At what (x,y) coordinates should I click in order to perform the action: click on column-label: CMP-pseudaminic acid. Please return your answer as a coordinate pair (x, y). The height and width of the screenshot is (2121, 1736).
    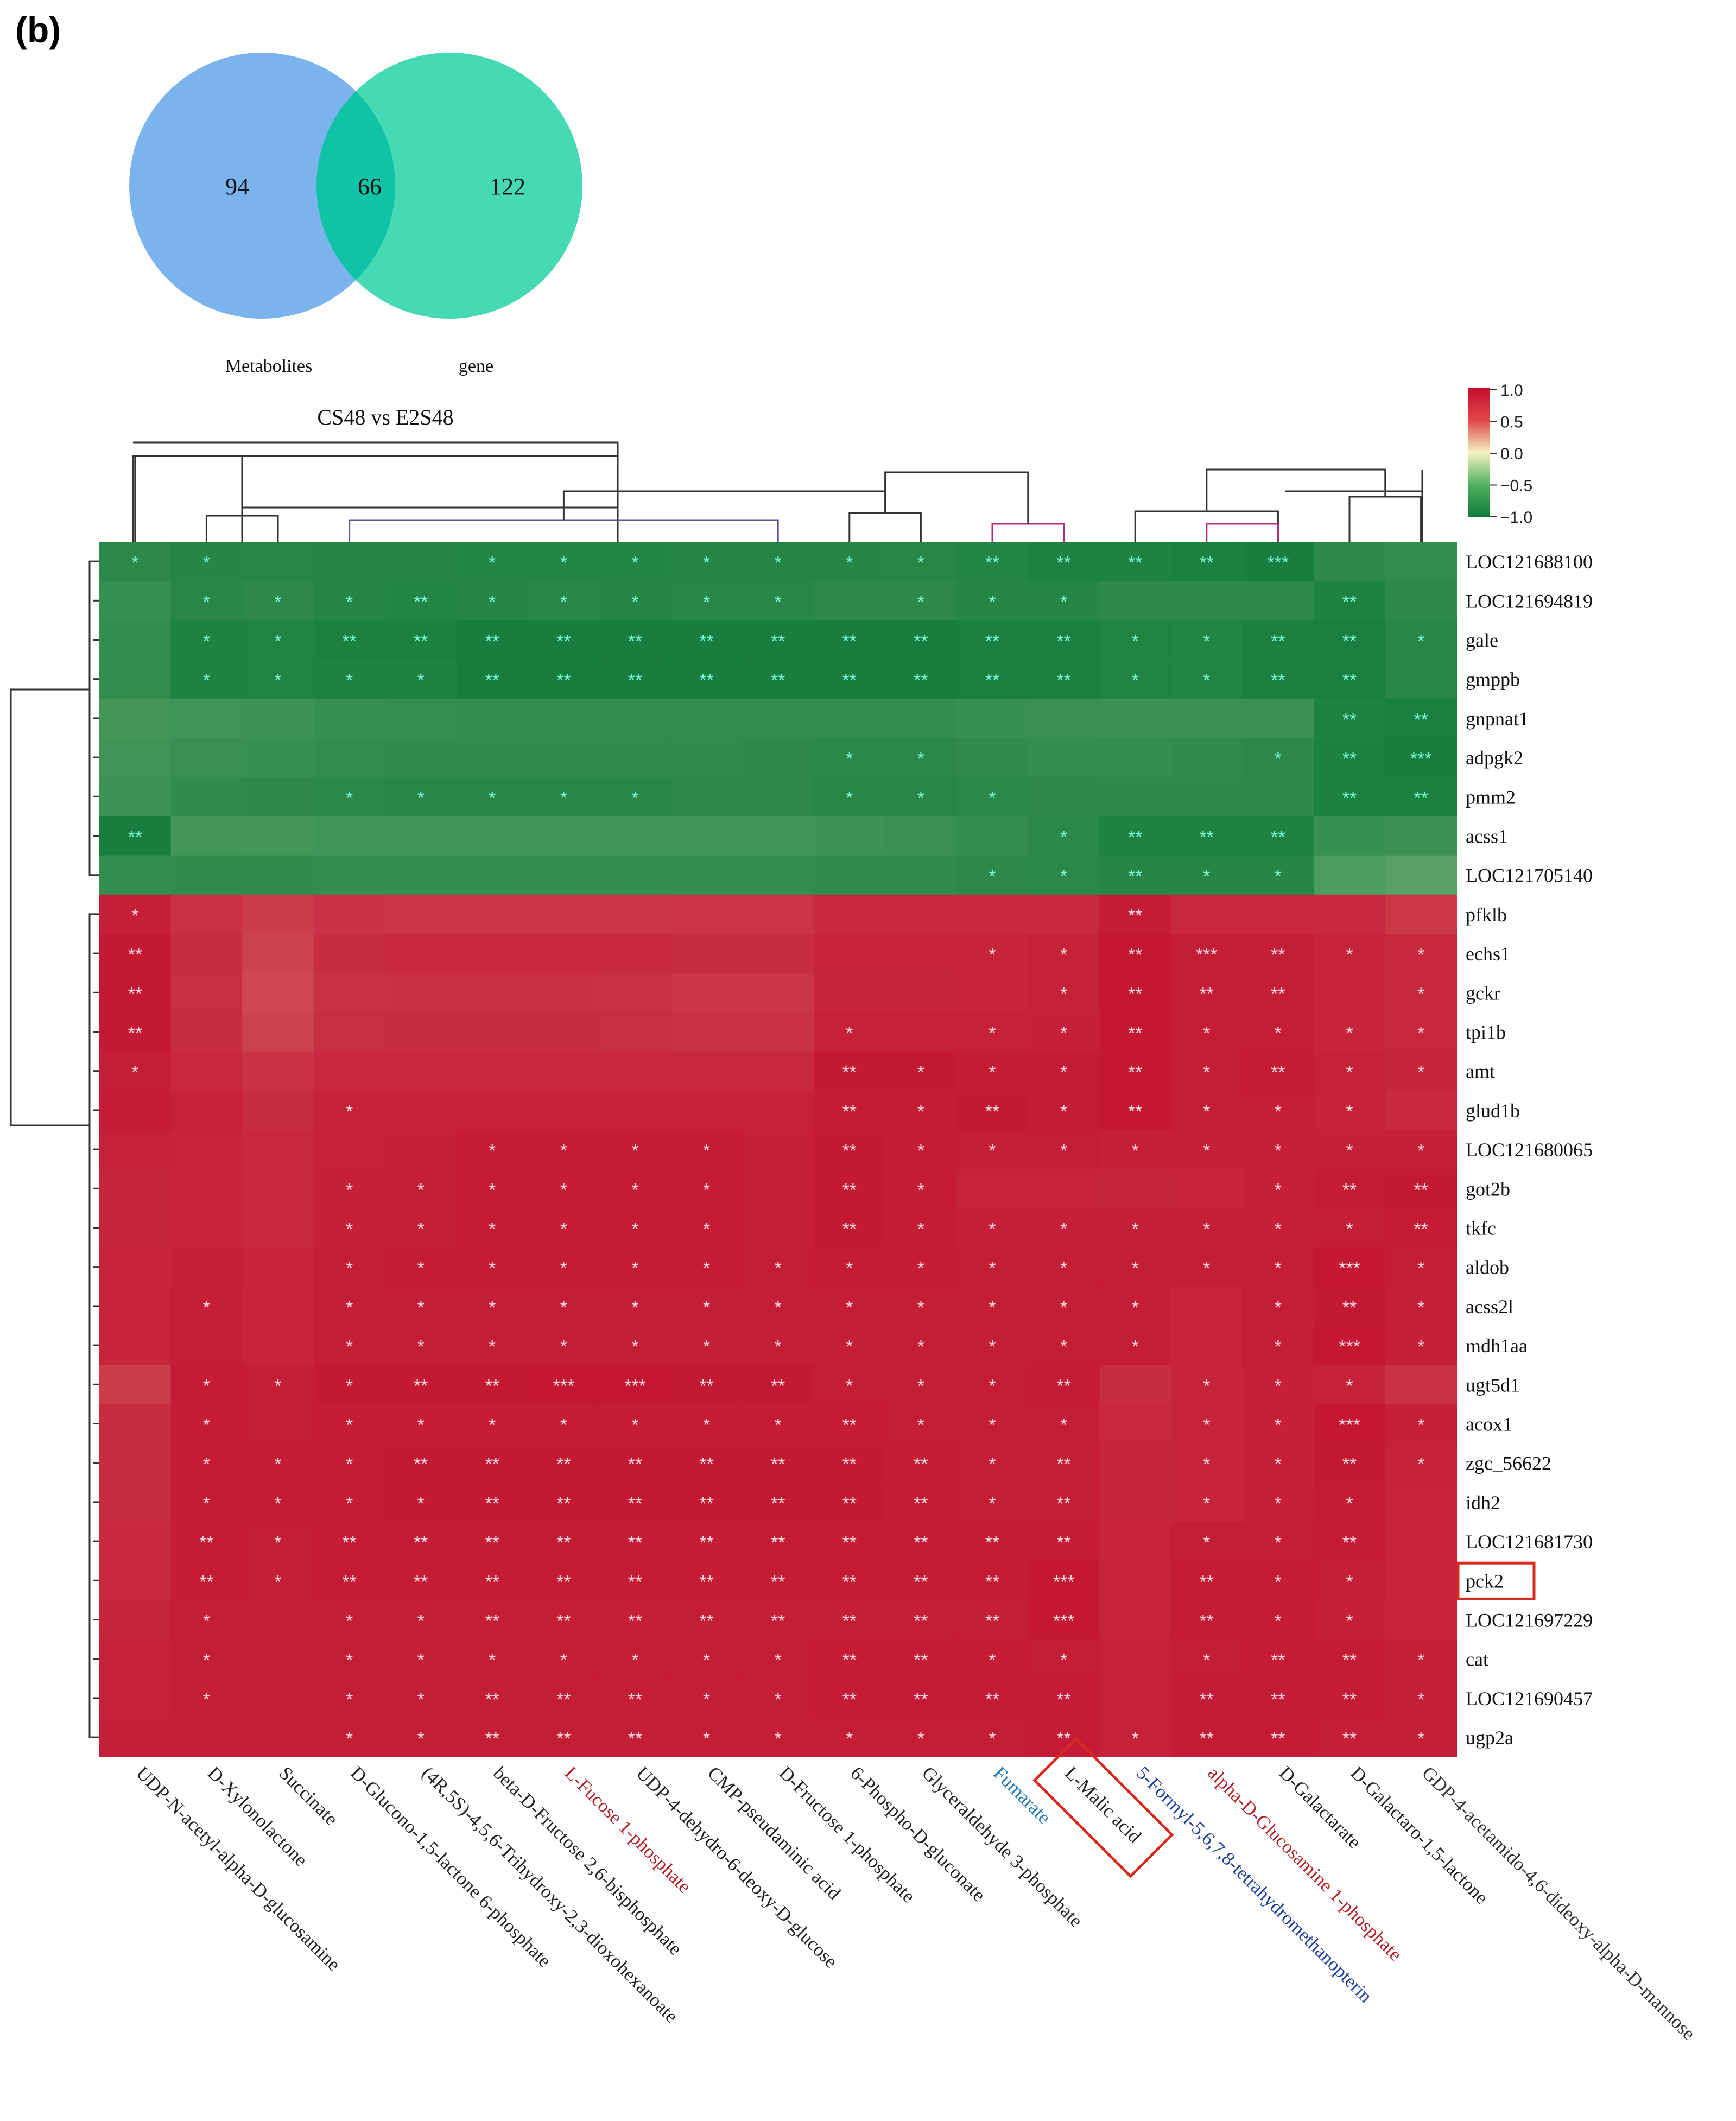
    Looking at the image, I should click on (775, 1833).